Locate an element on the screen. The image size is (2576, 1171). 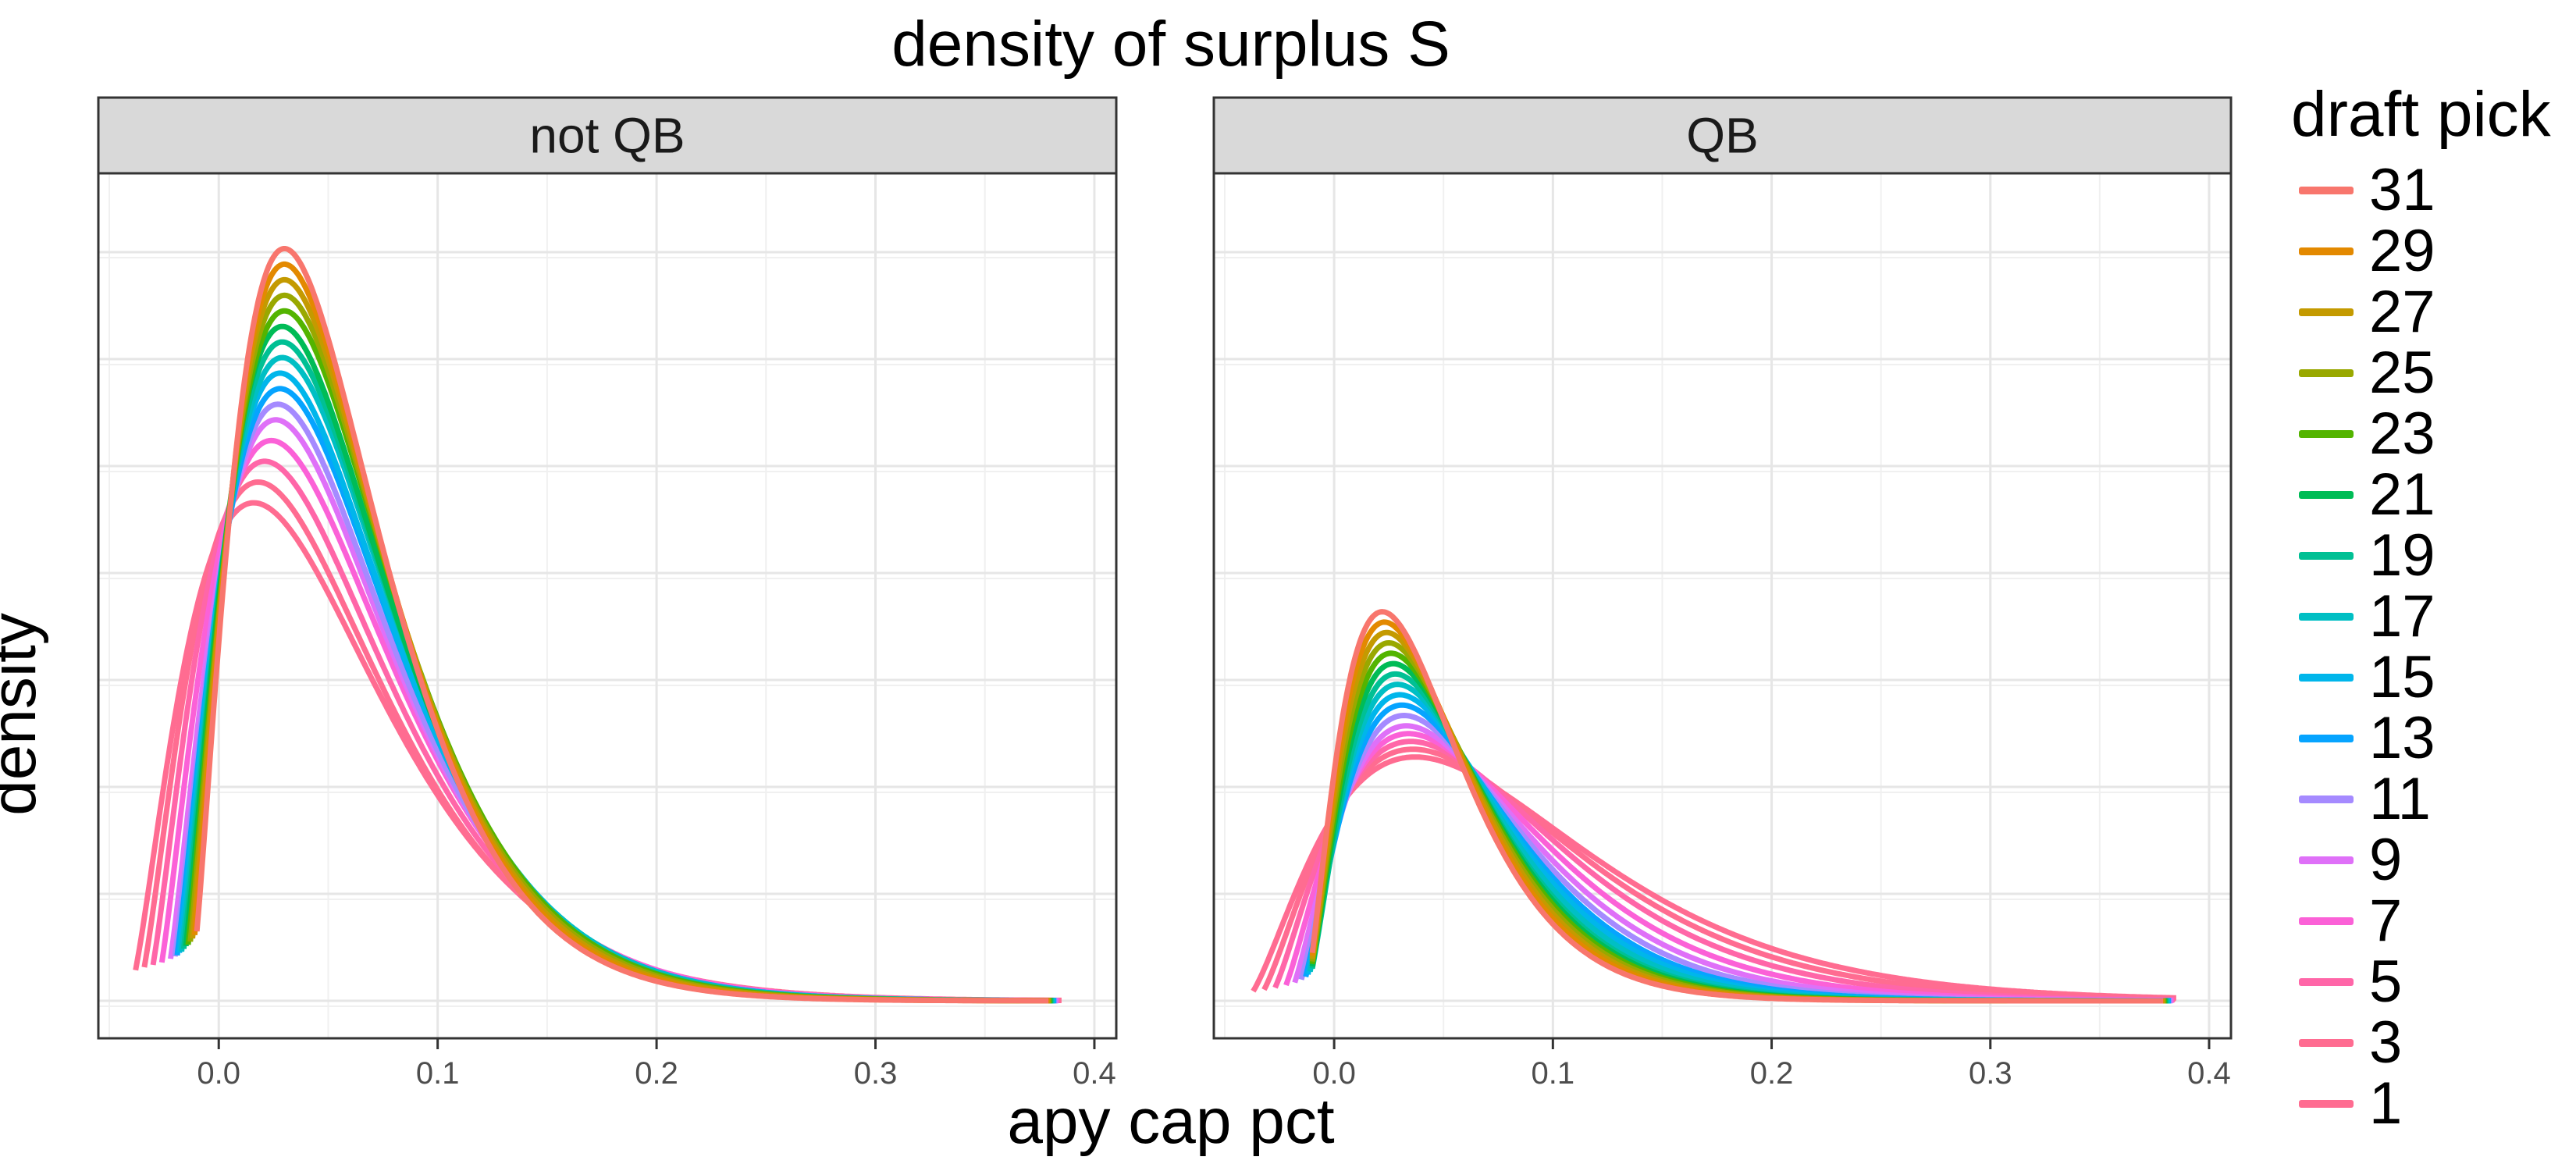
legend-item-pick-7: 7 is located at coordinates (2423, 921).